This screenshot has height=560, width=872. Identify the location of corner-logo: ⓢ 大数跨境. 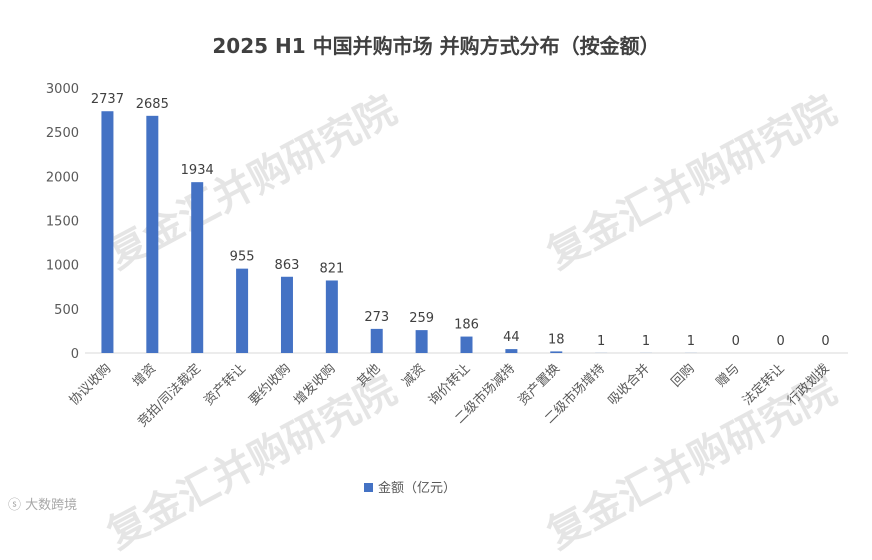
(42, 503).